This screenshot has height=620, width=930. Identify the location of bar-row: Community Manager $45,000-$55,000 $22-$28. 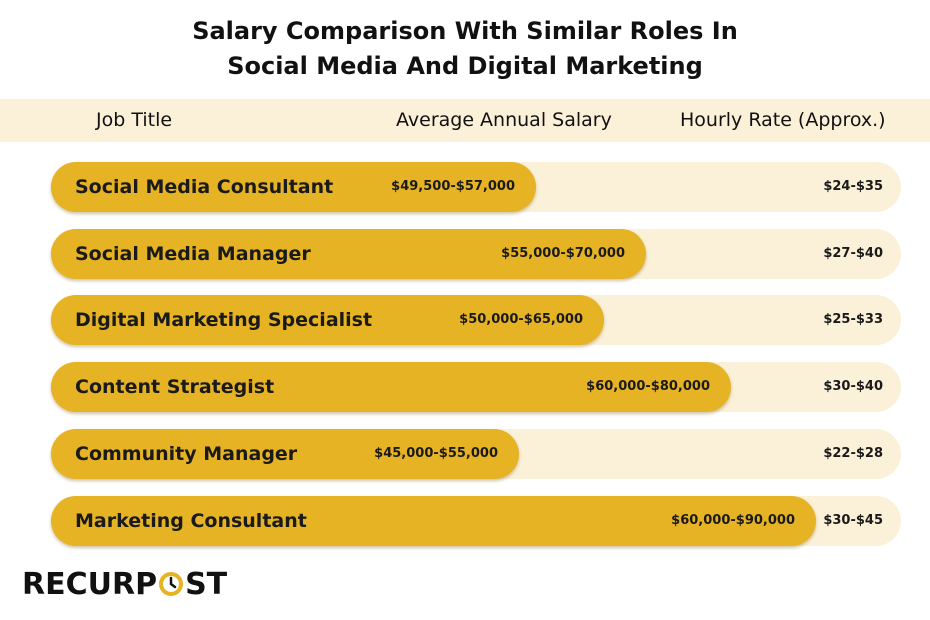
(476, 454).